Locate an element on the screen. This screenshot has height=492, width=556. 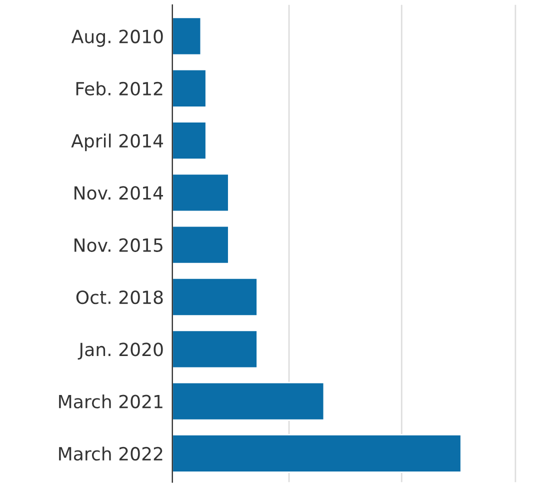
y-tick-label: March 2021 is located at coordinates (110, 401).